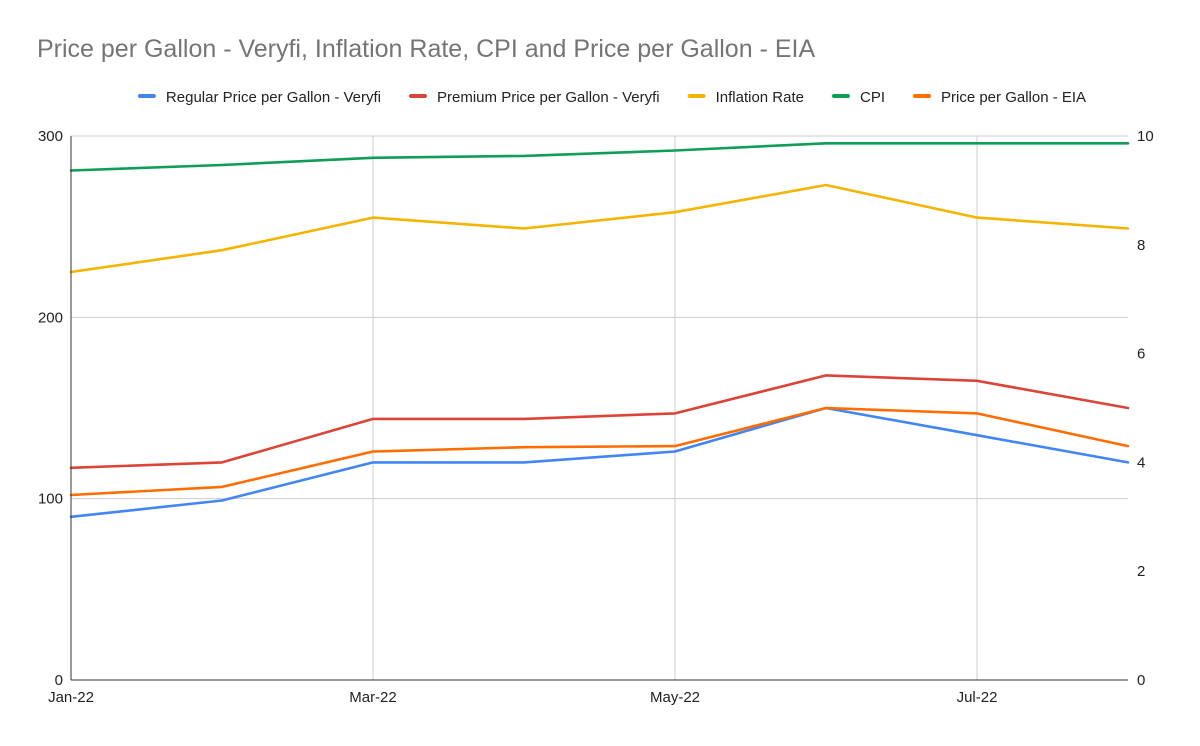 This screenshot has height=746, width=1200. I want to click on legend-label: Premium Price per Gallon - Veryfi, so click(548, 97).